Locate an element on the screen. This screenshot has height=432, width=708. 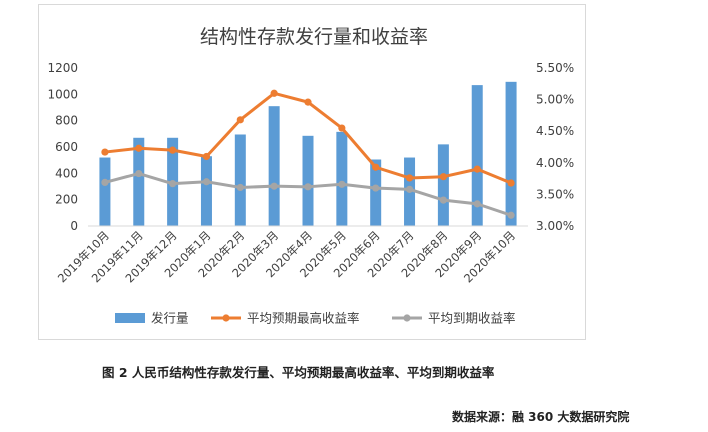
y-right-tick-label: 4.00% is located at coordinates (555, 163).